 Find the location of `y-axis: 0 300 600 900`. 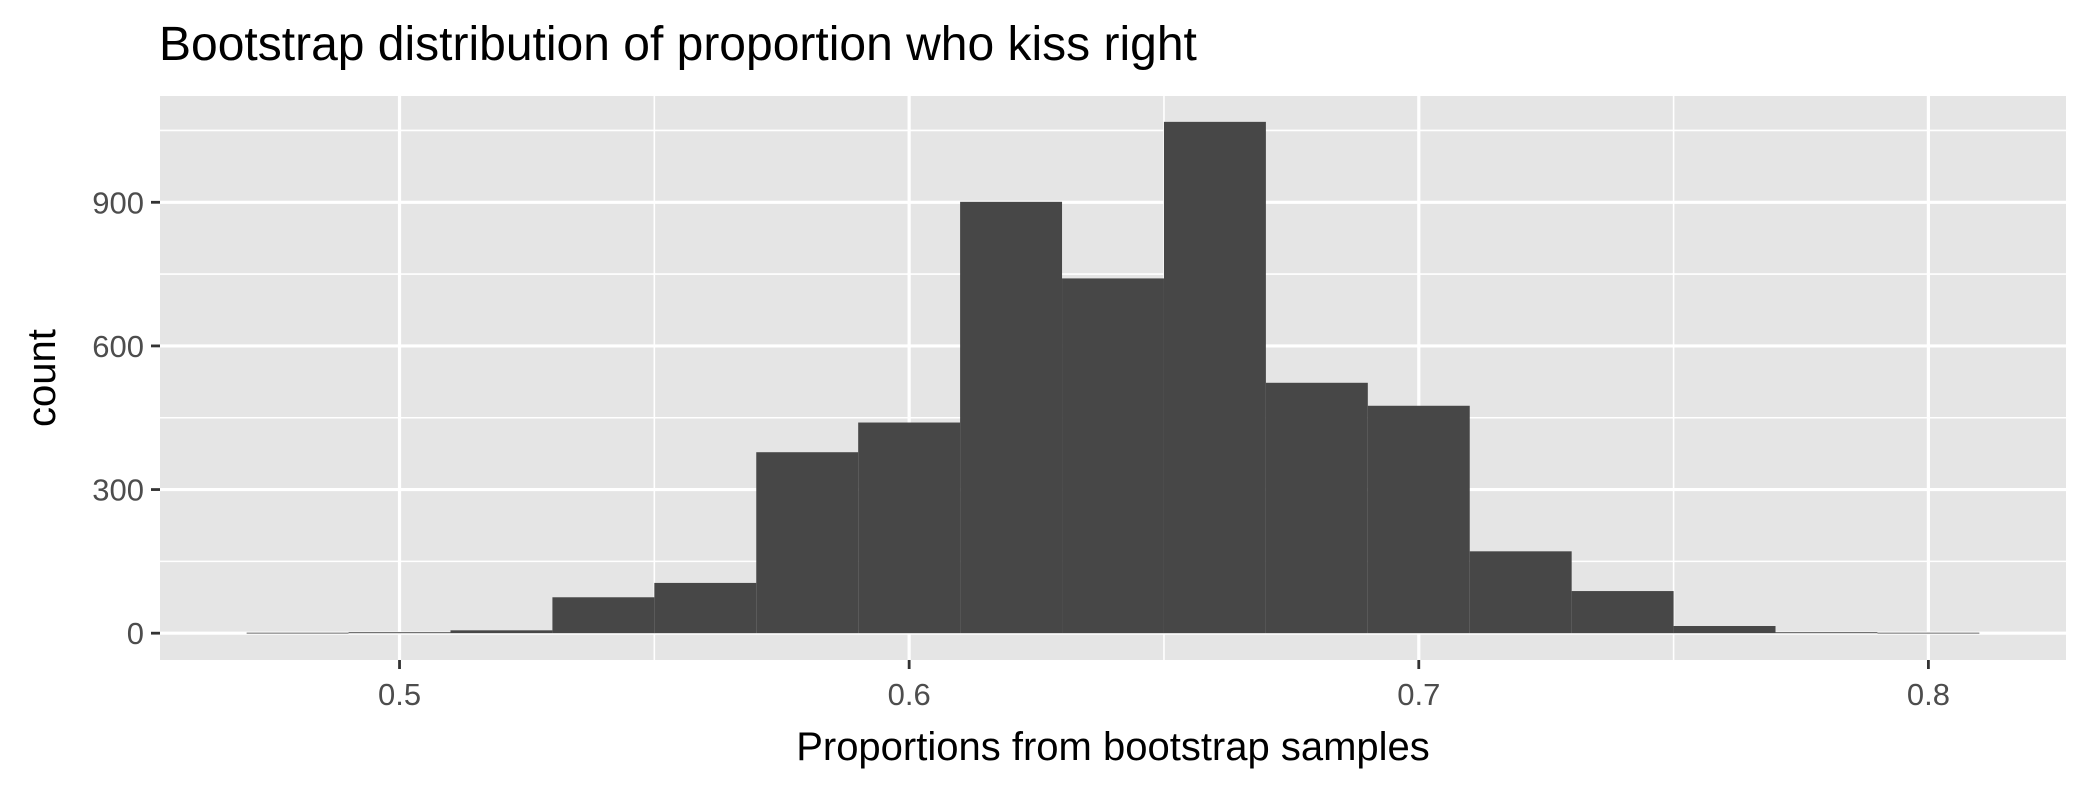

y-axis: 0 300 600 900 is located at coordinates (126, 418).